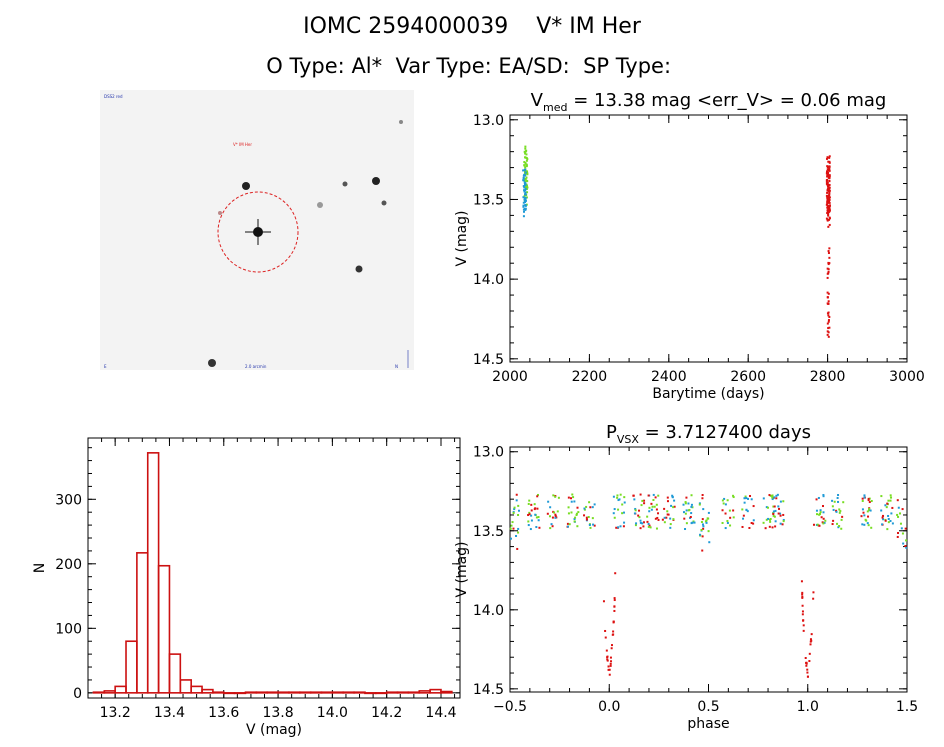 The image size is (944, 747). What do you see at coordinates (907, 377) in the screenshot?
I see `lightcurve-x-tick-label: 3000` at bounding box center [907, 377].